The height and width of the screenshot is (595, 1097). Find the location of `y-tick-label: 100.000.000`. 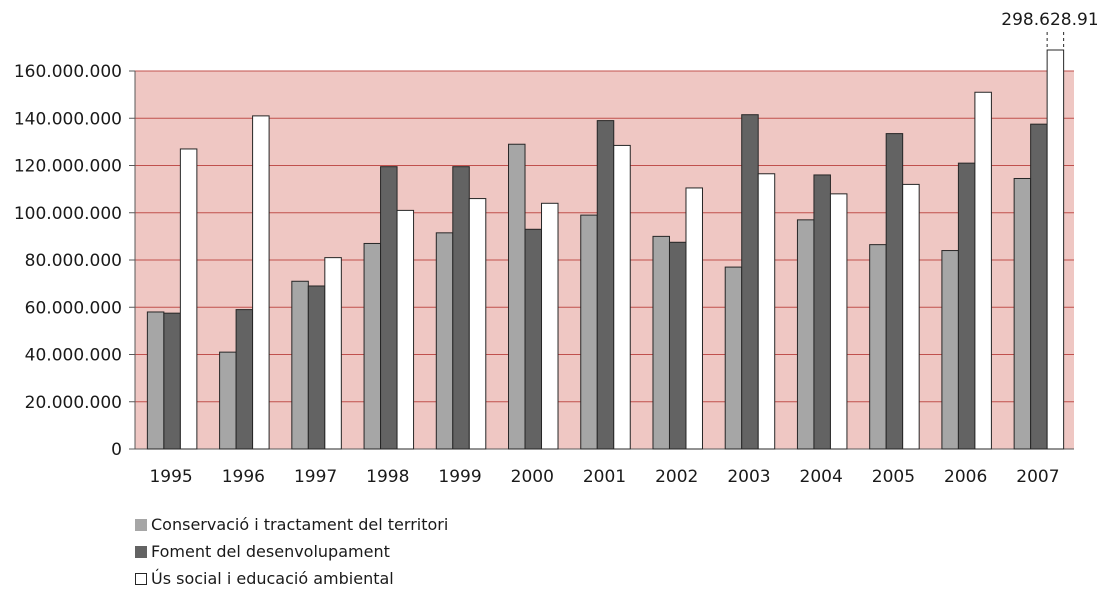

y-tick-label: 100.000.000 is located at coordinates (68, 214).